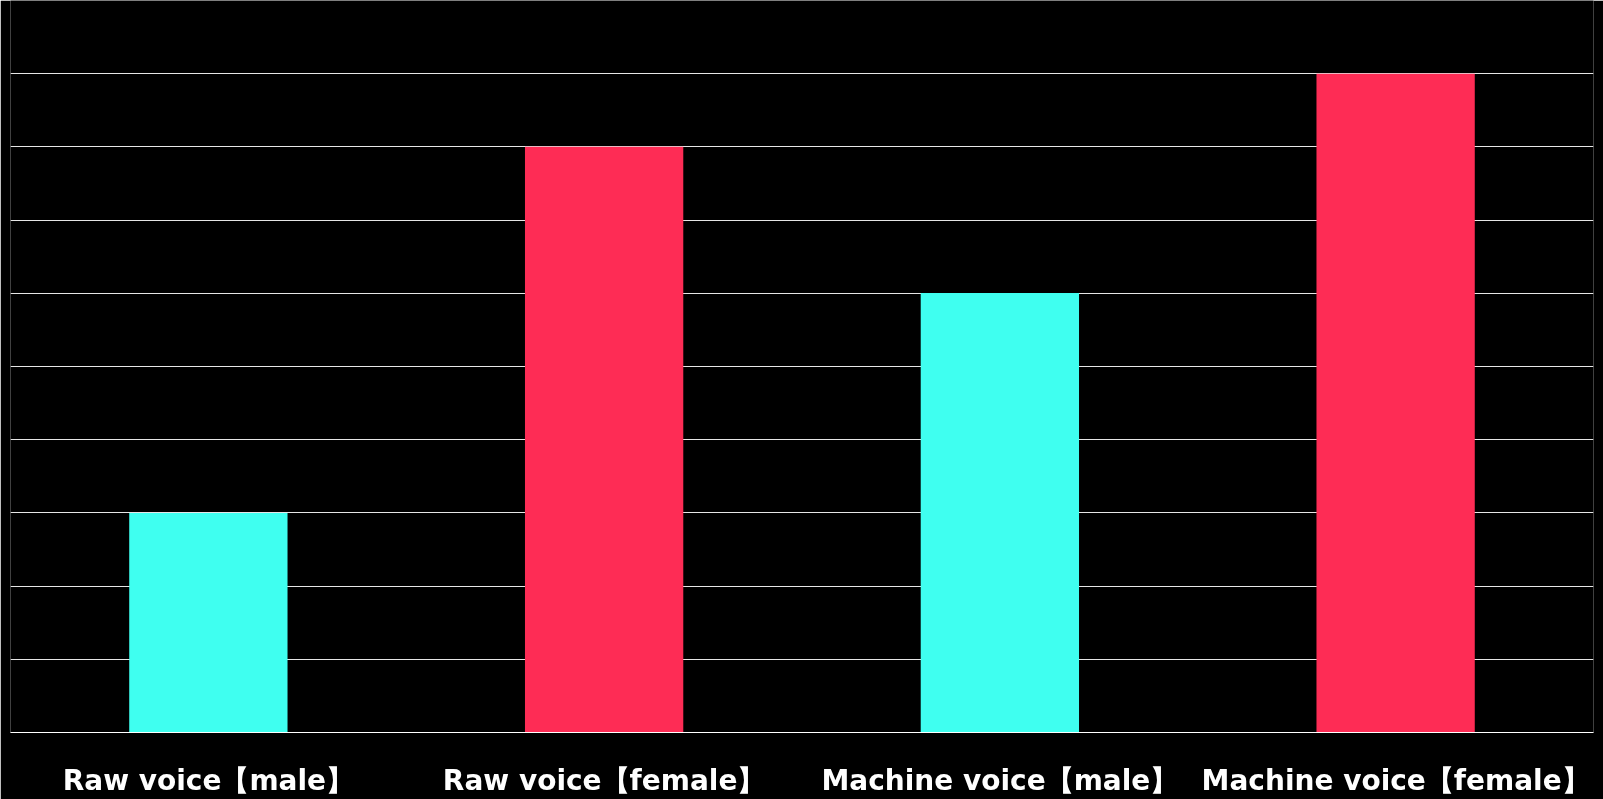 This screenshot has height=799, width=1603. What do you see at coordinates (1000, 780) in the screenshot?
I see `x-tick-label: Machine voice【male】` at bounding box center [1000, 780].